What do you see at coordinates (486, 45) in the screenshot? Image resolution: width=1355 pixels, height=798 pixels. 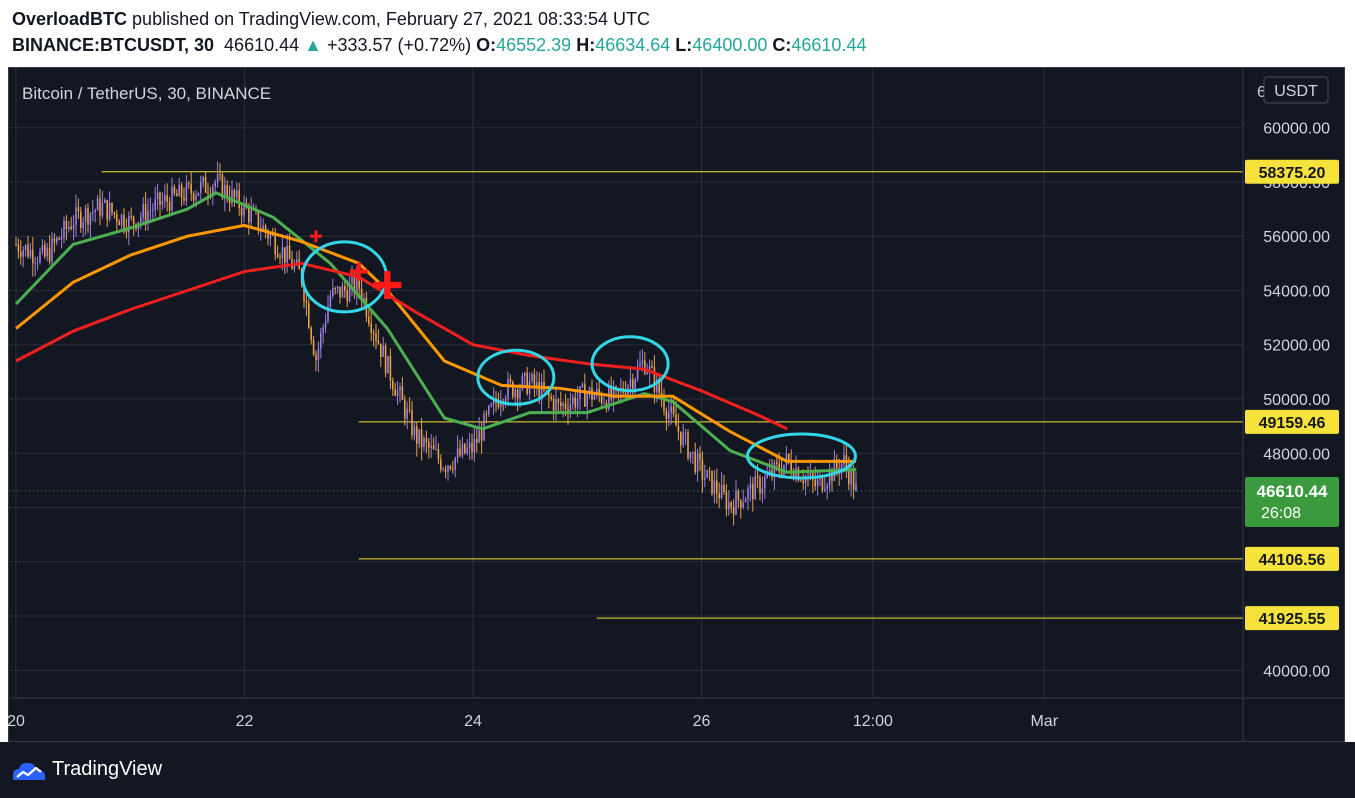 I see `open-label: O:` at bounding box center [486, 45].